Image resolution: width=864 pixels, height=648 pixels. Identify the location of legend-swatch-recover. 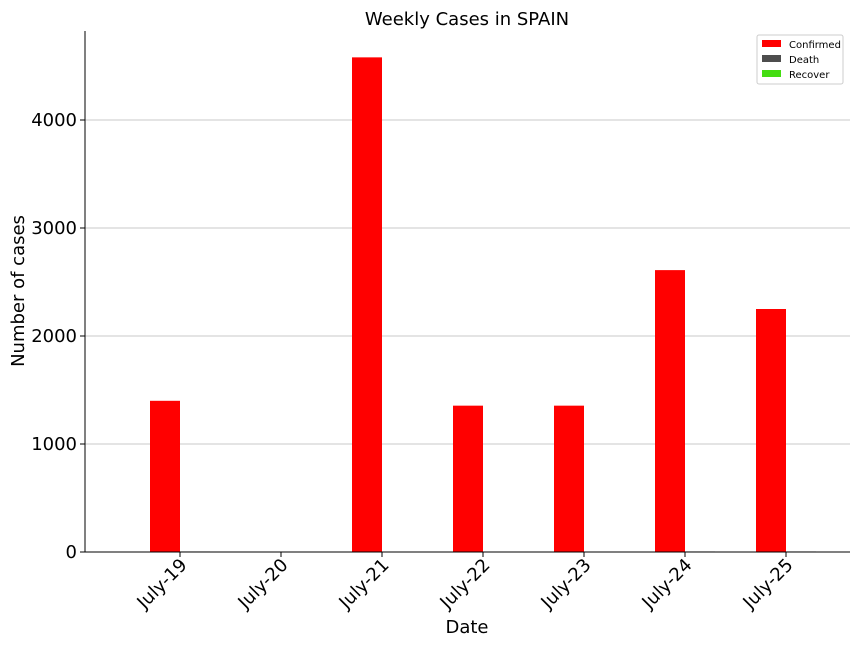
(771, 73).